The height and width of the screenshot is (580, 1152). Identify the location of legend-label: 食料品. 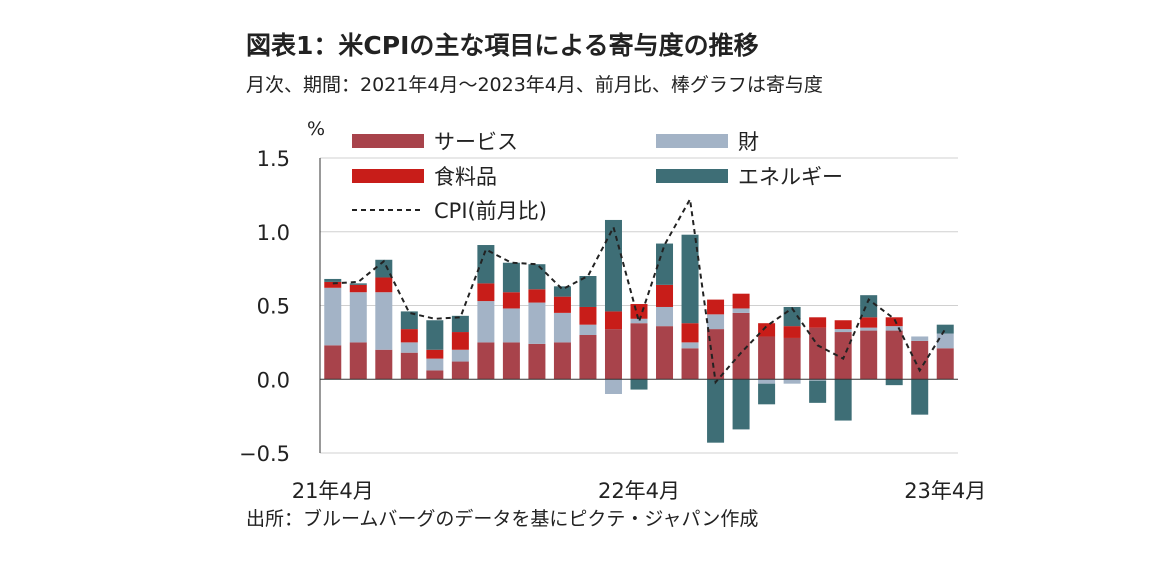
(465, 177).